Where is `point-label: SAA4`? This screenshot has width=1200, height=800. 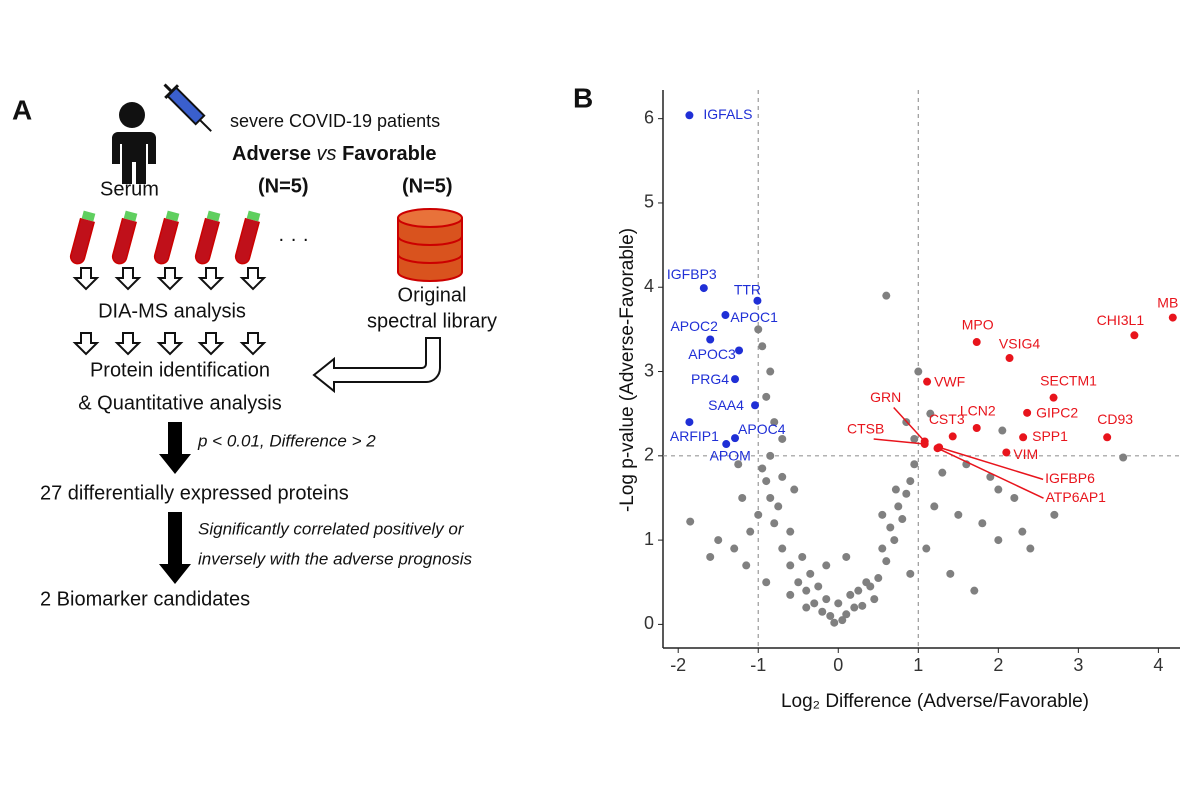
point-label: SAA4 is located at coordinates (726, 405).